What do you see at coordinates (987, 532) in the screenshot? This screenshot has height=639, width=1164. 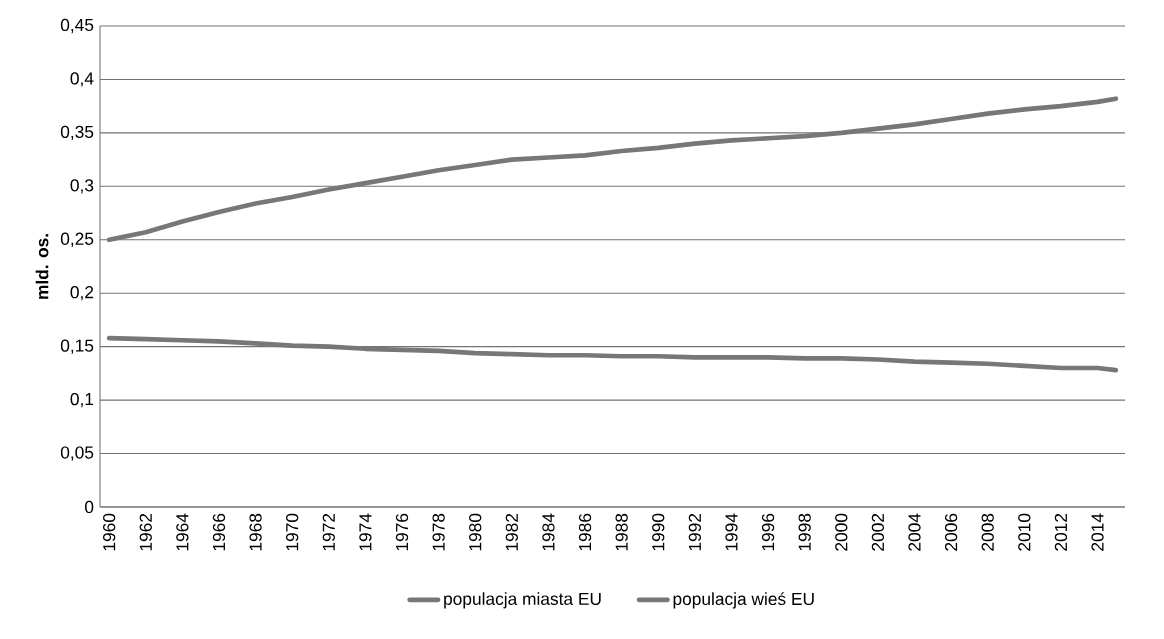 I see `x-tick-label: 2008` at bounding box center [987, 532].